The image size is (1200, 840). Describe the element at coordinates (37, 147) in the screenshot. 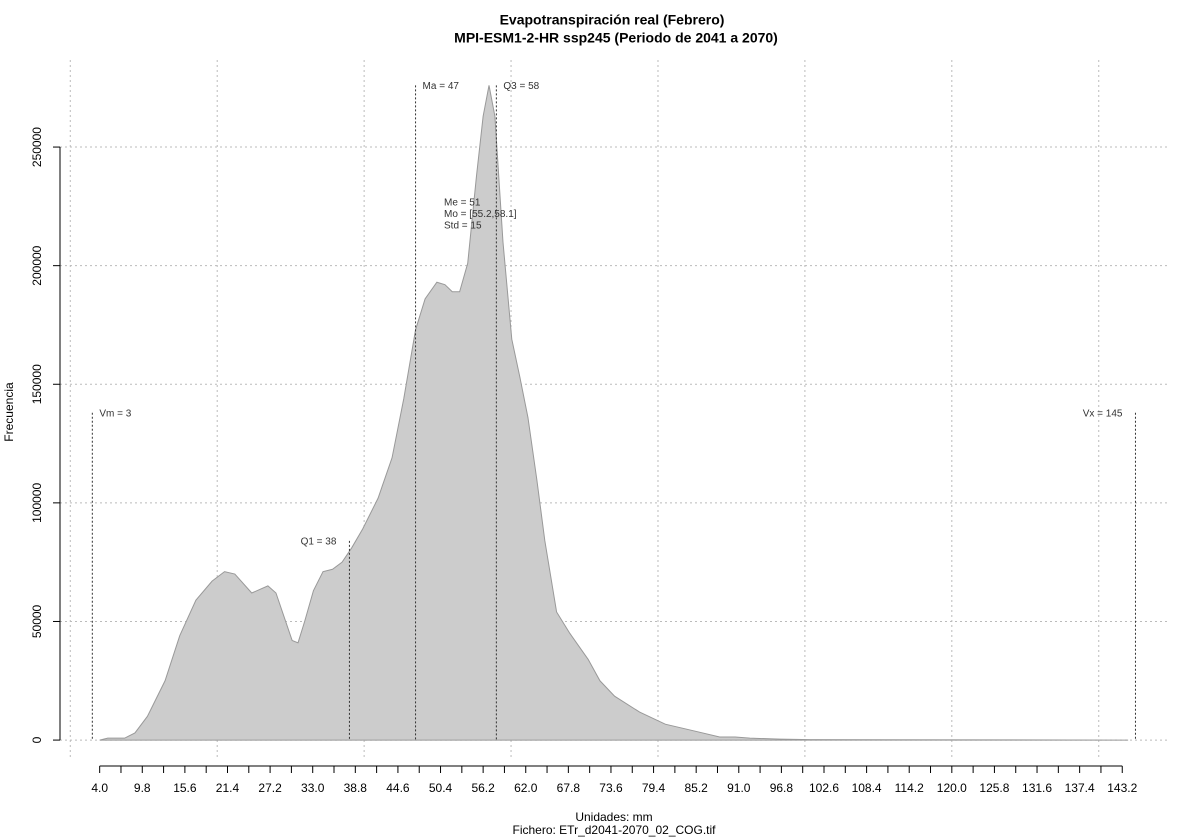

I see `y-tick-label: 250000` at that location.